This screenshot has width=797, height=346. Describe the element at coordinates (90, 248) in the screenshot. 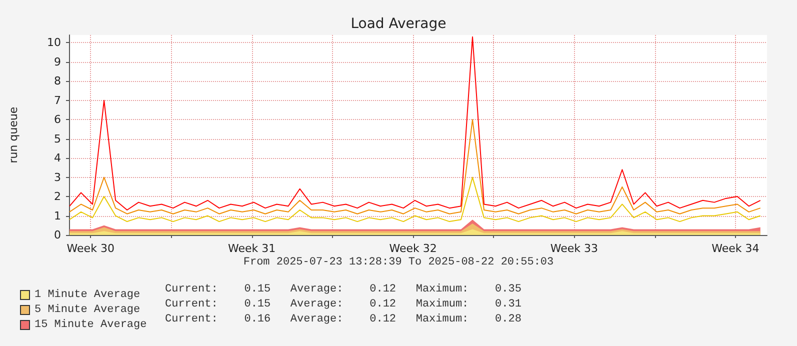

I see `x-tick-label: Week 30` at that location.